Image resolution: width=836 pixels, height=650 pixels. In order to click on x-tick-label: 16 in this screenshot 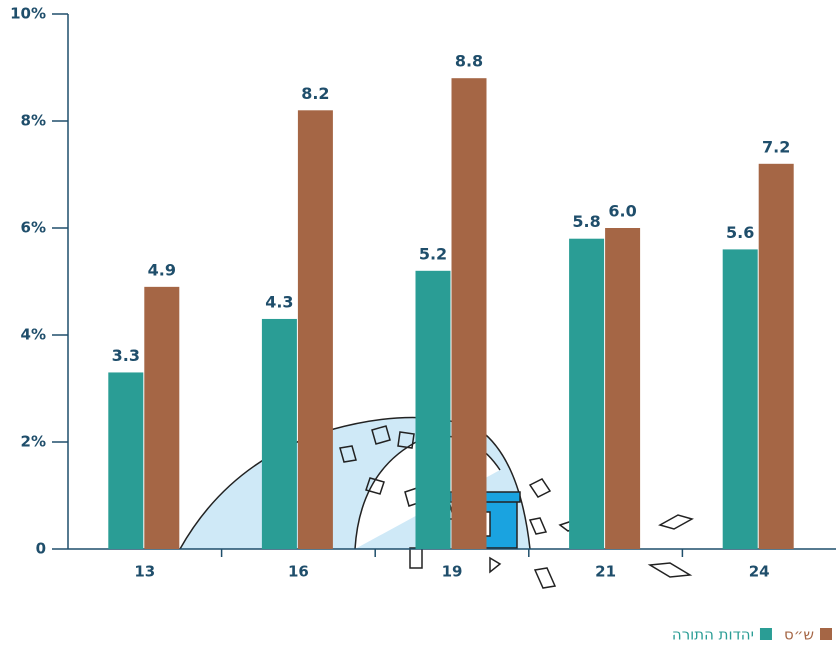, I will do `click(298, 572)`.